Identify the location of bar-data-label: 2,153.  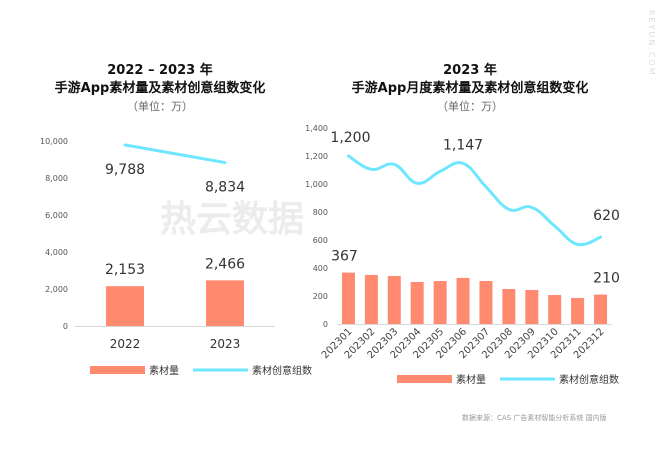
(125, 270).